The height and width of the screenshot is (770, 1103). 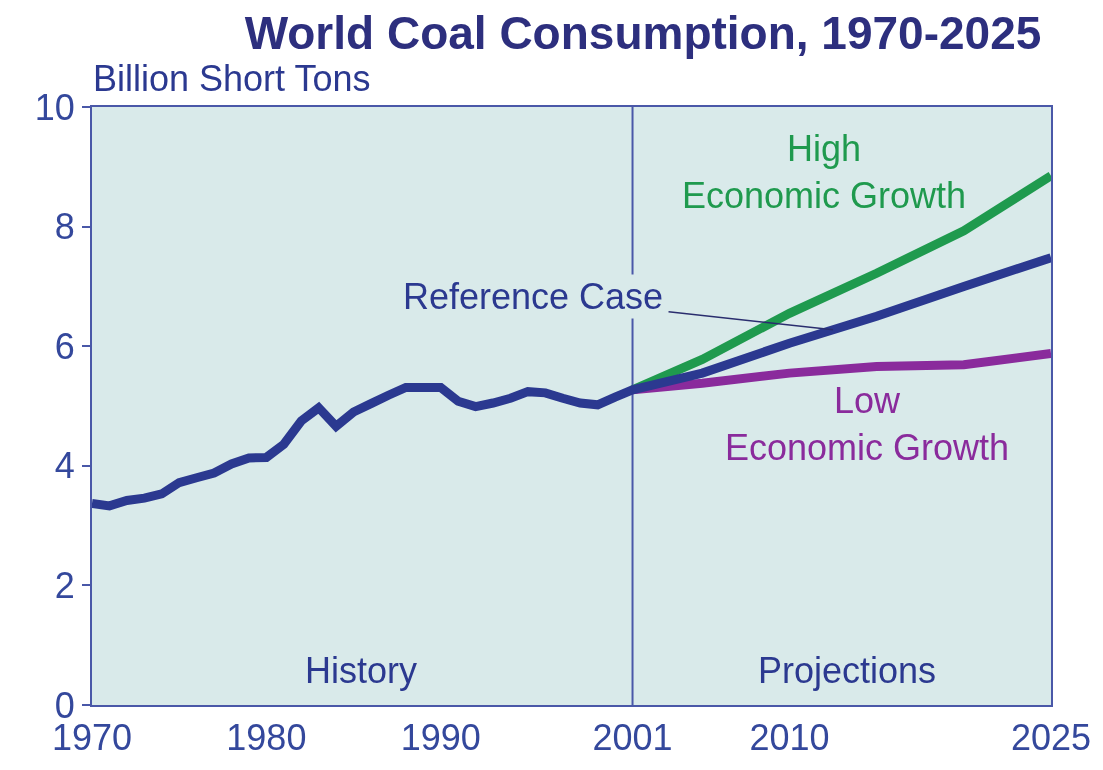 I want to click on y-tick-label: 6, so click(x=64, y=346).